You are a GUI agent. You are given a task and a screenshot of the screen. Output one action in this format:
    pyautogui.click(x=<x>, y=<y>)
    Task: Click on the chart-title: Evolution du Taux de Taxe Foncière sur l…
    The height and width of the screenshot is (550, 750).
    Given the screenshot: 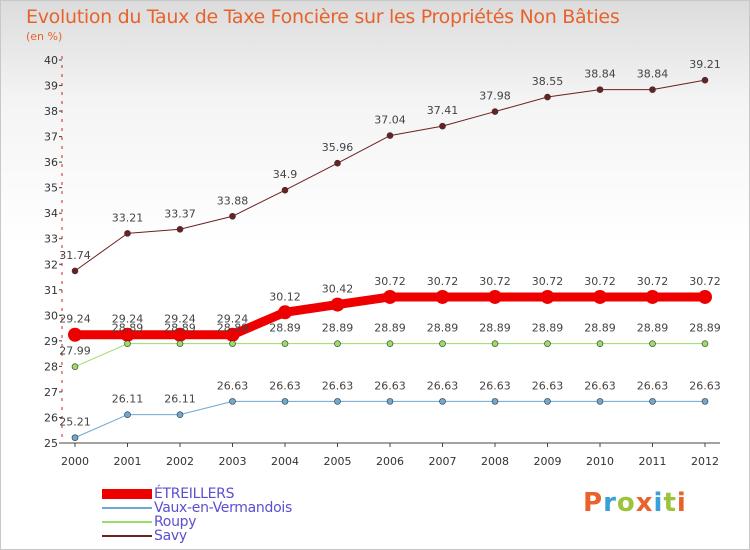 What is the action you would take?
    pyautogui.click(x=323, y=17)
    